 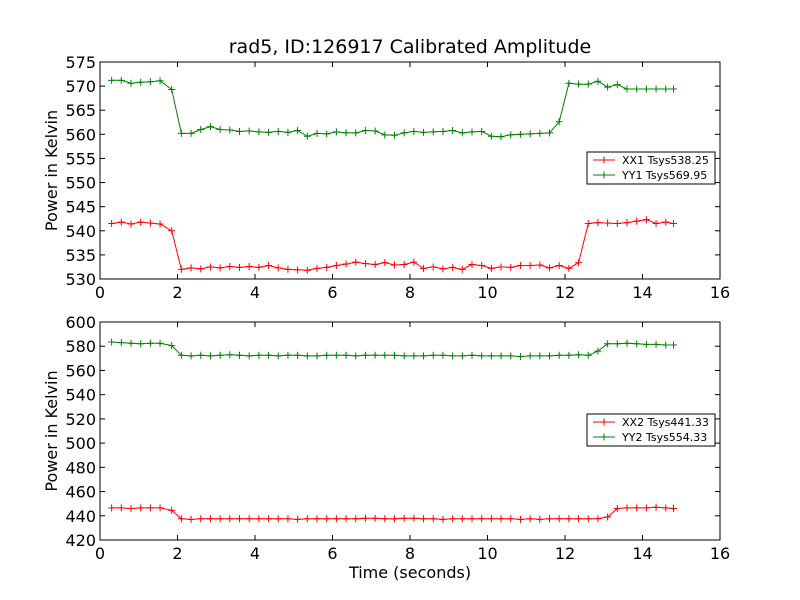 I want to click on y-tick-label: 530, so click(x=80, y=279).